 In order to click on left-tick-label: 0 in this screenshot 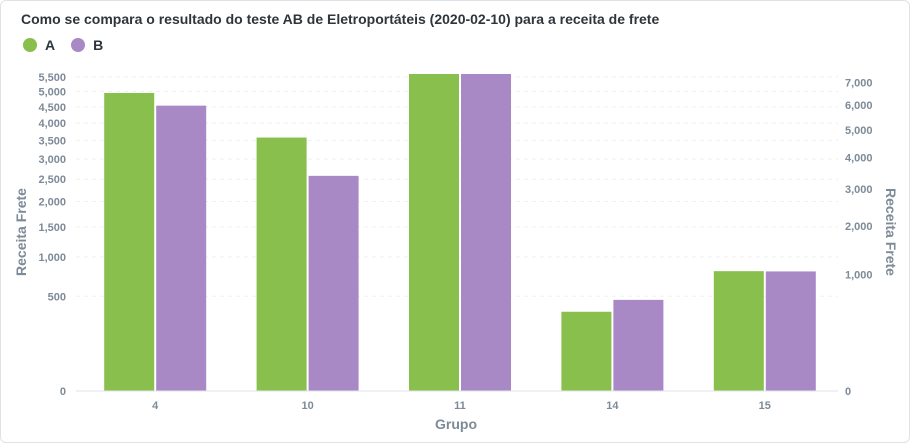, I will do `click(63, 392)`.